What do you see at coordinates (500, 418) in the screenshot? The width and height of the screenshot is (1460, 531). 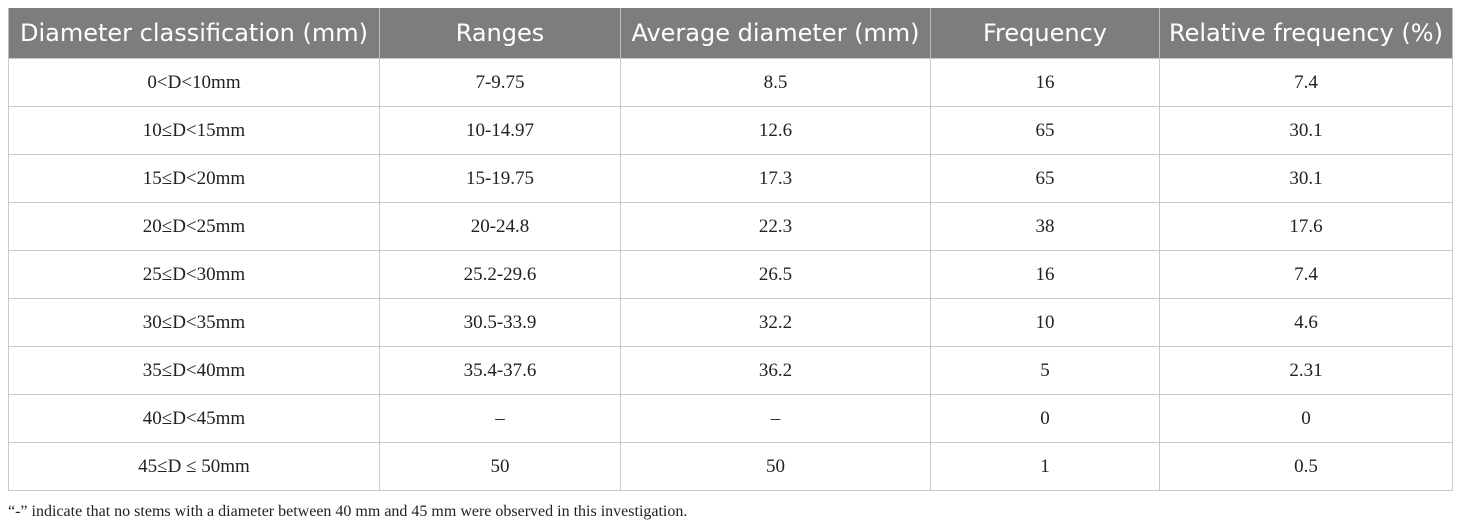 I see `cell-range: –` at bounding box center [500, 418].